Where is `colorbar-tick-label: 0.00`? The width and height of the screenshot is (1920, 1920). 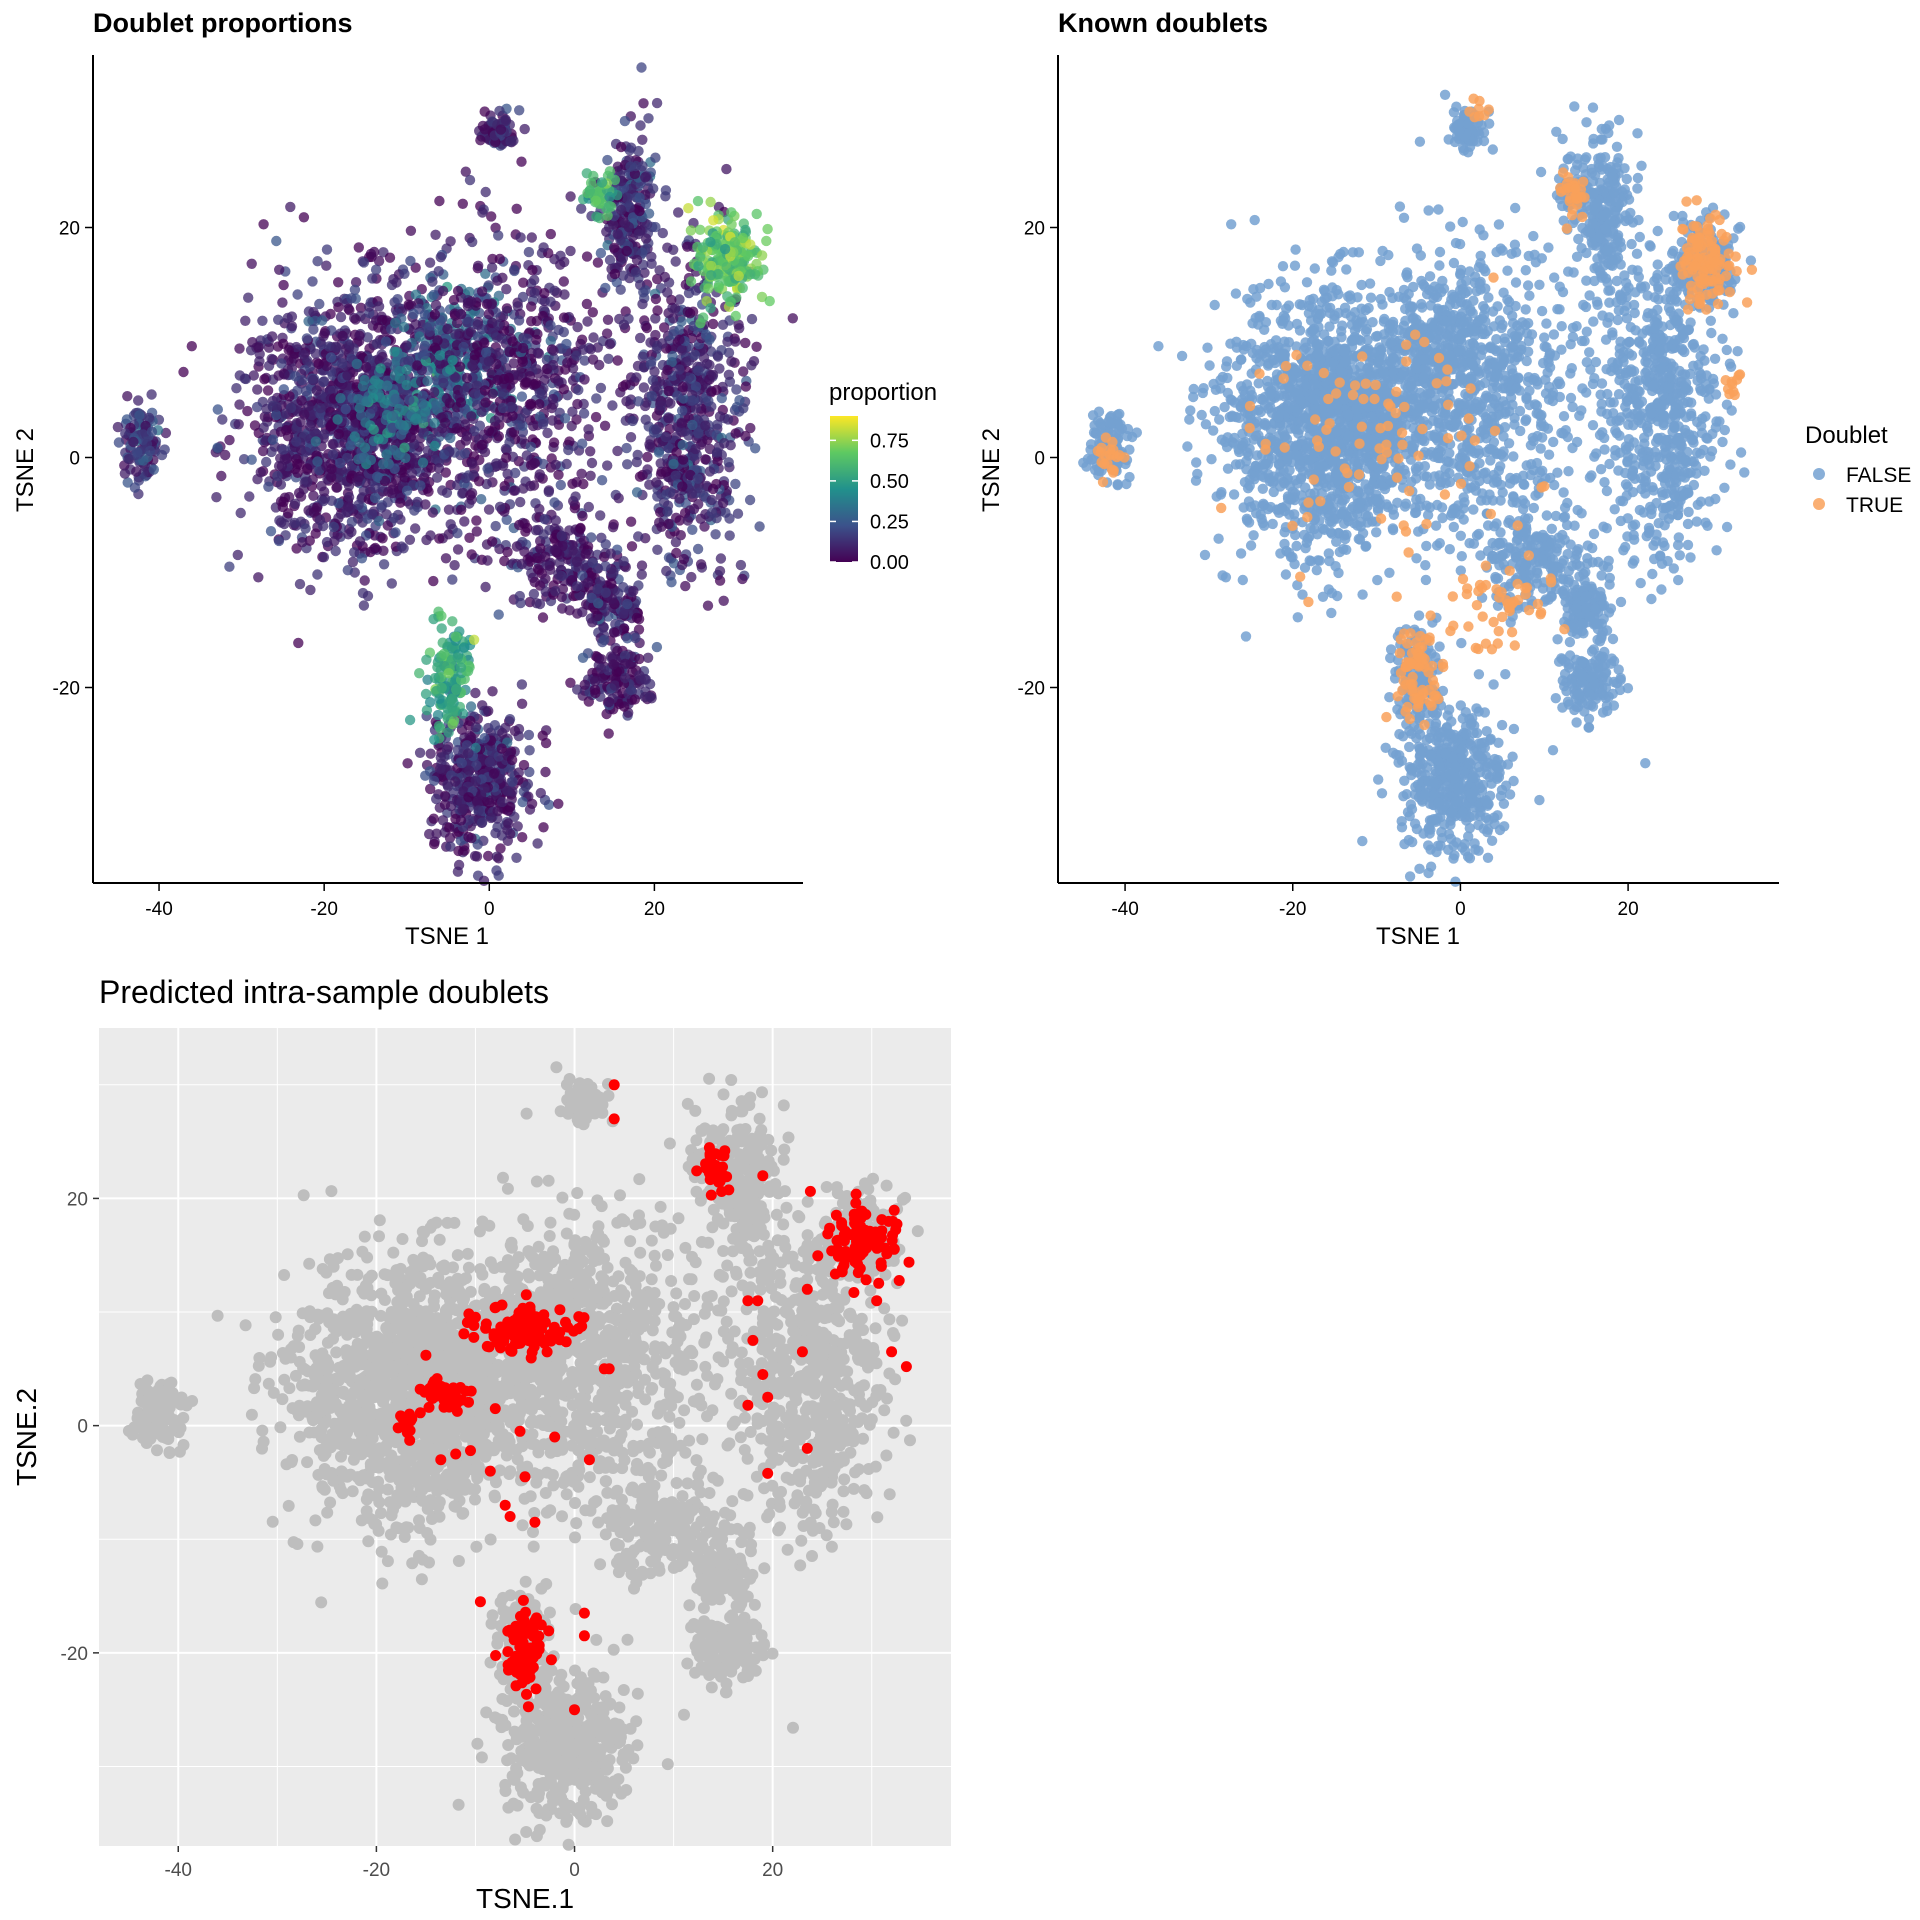
colorbar-tick-label: 0.00 is located at coordinates (889, 563).